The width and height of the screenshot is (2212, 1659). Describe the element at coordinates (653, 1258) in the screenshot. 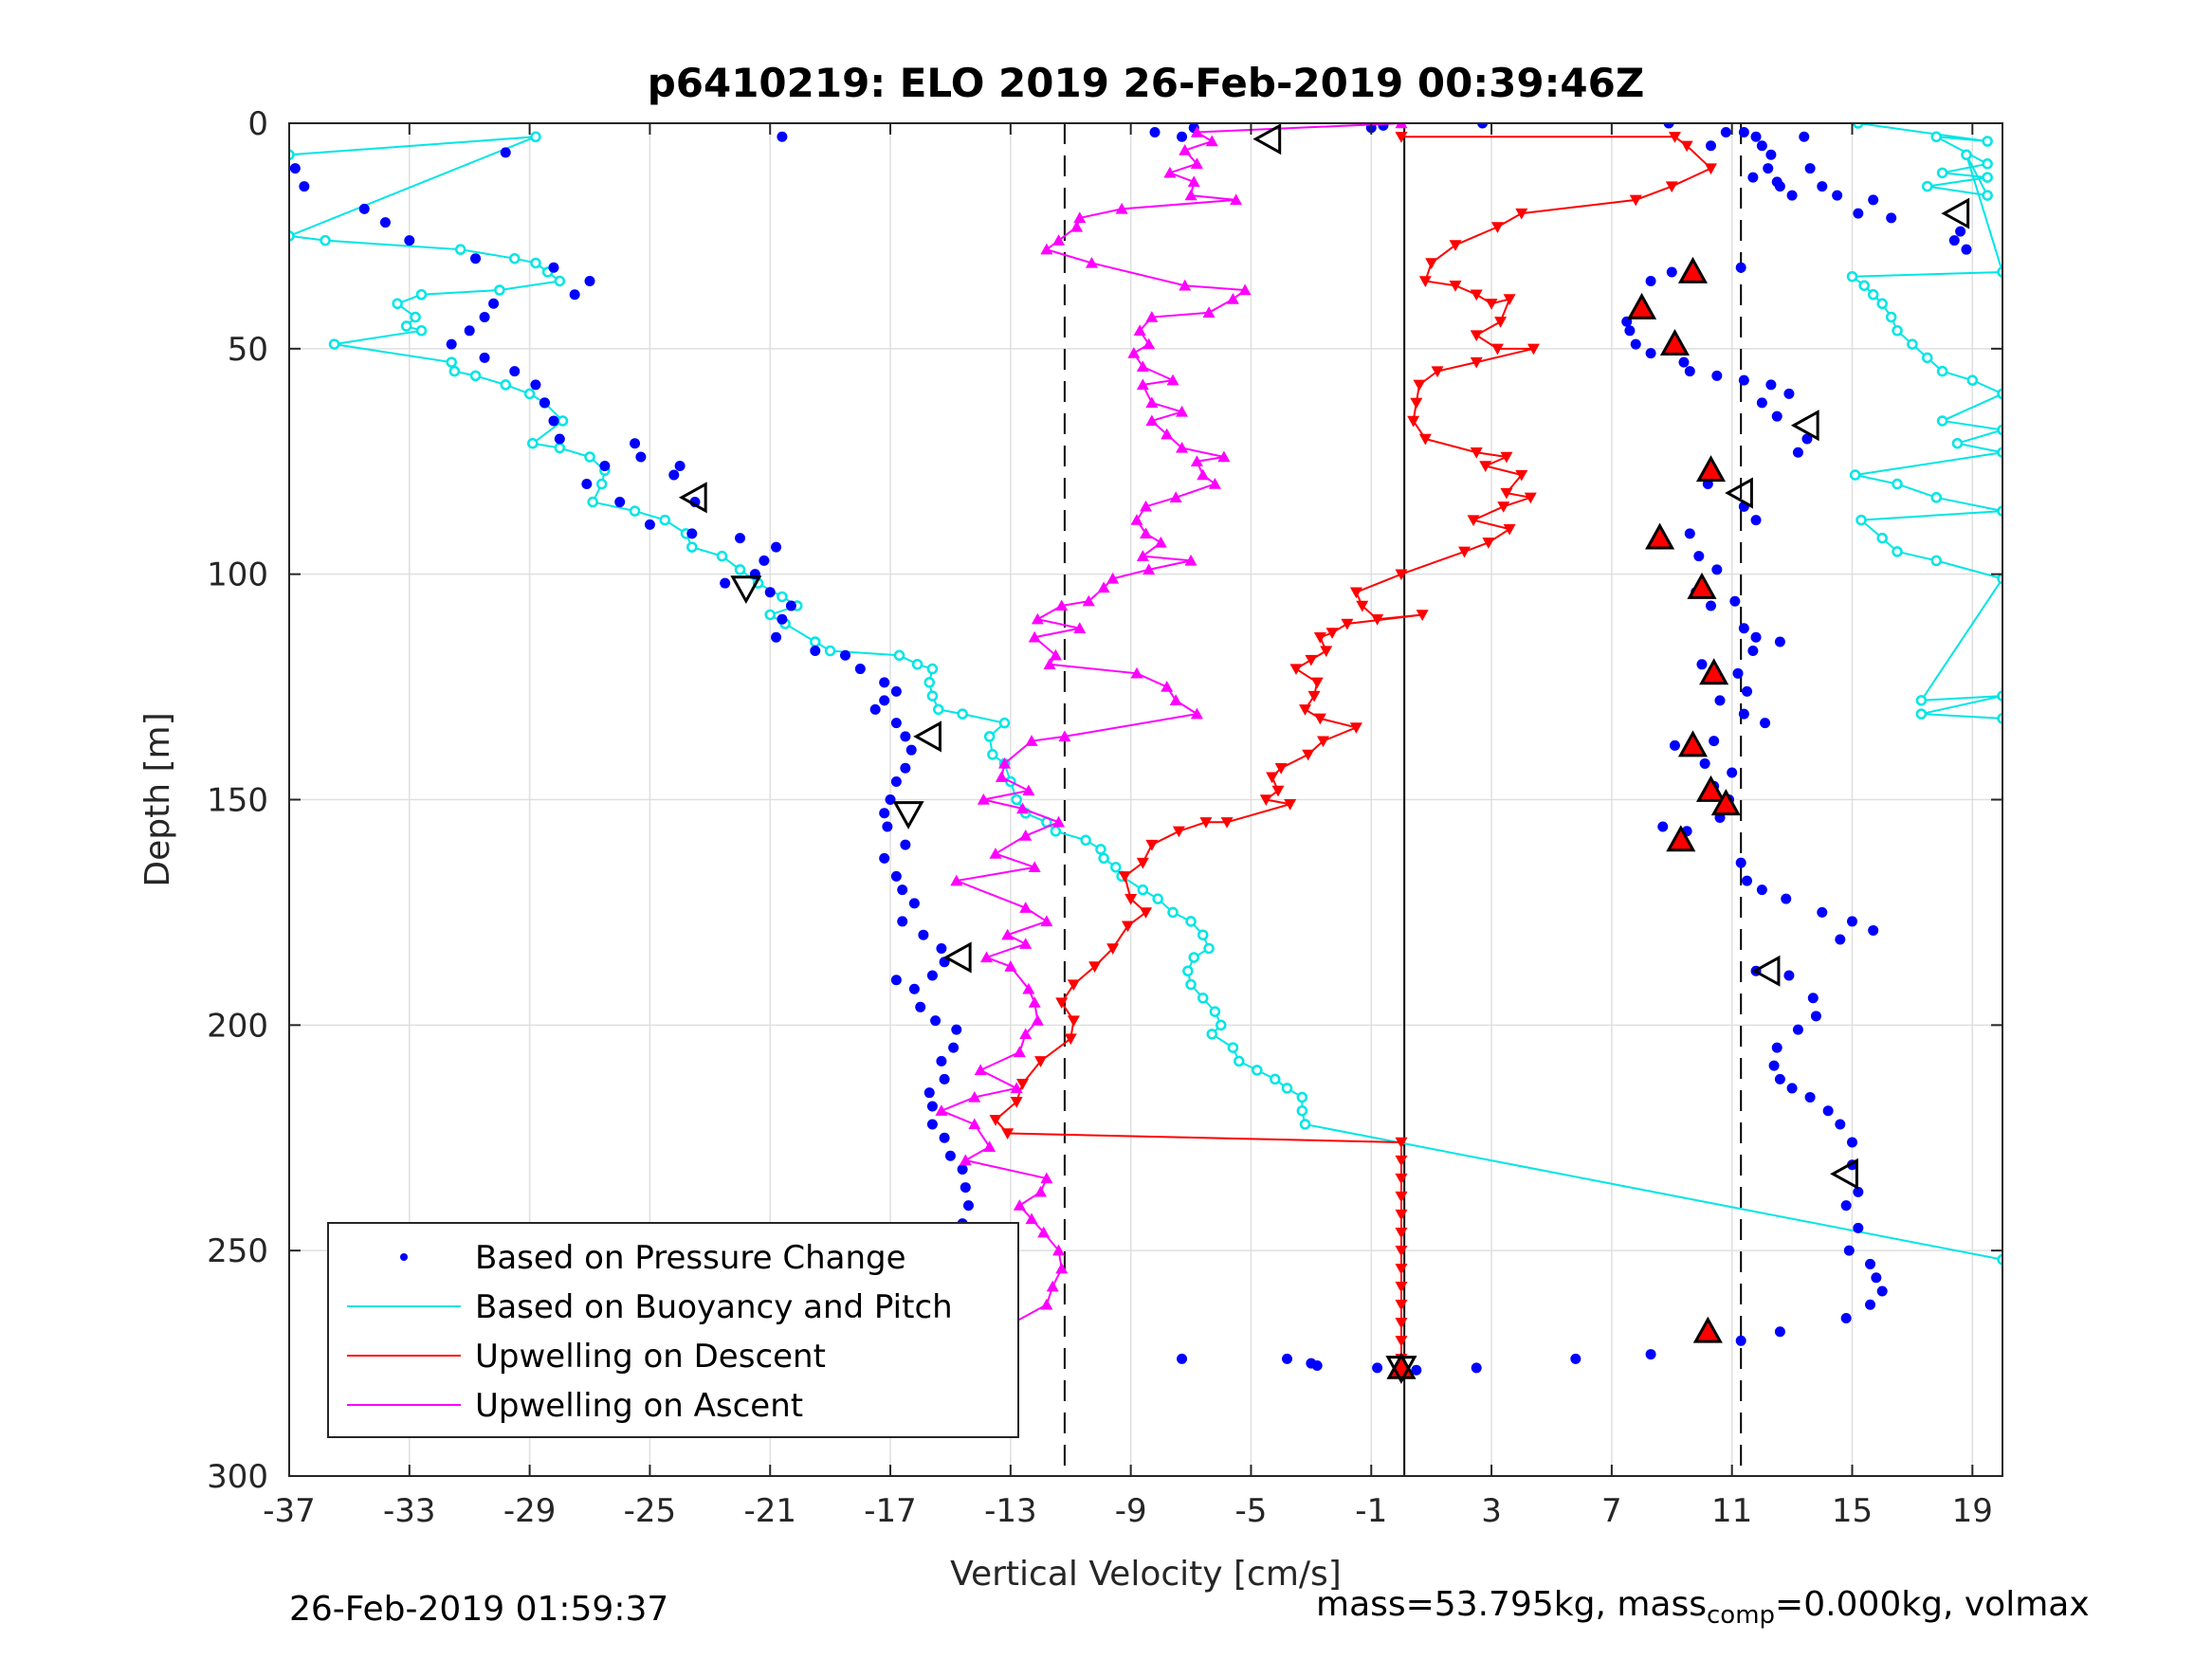

I see `legend-item: Based on Pressure Change` at that location.